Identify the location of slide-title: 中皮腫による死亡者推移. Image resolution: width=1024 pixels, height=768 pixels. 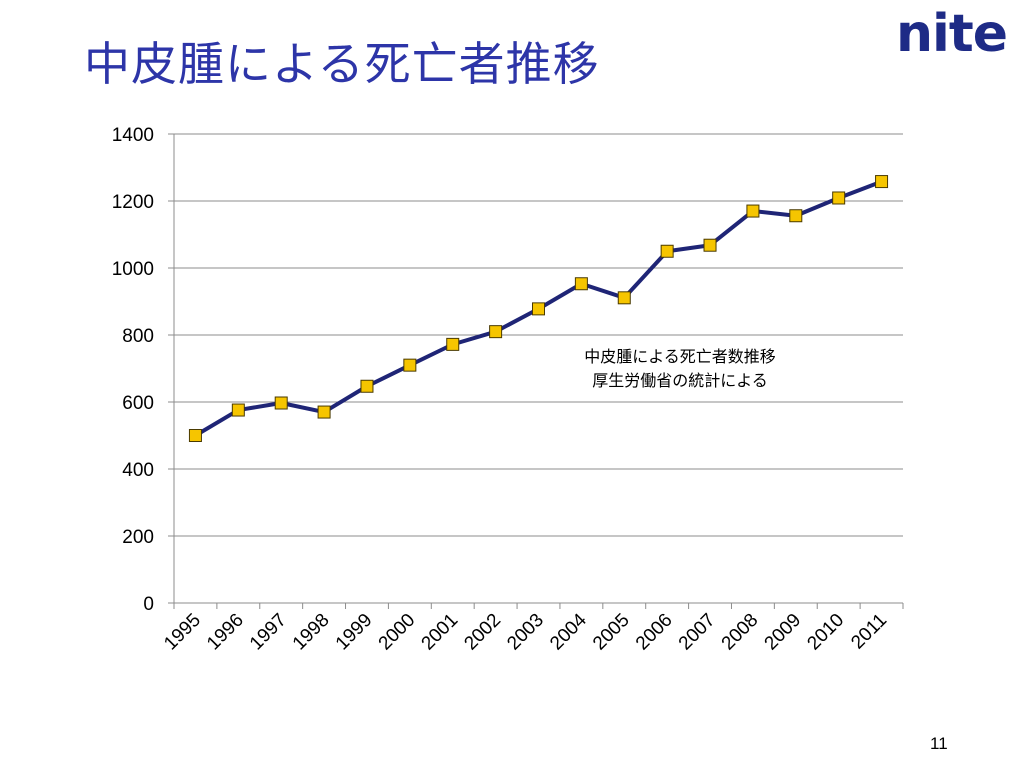
(342, 64).